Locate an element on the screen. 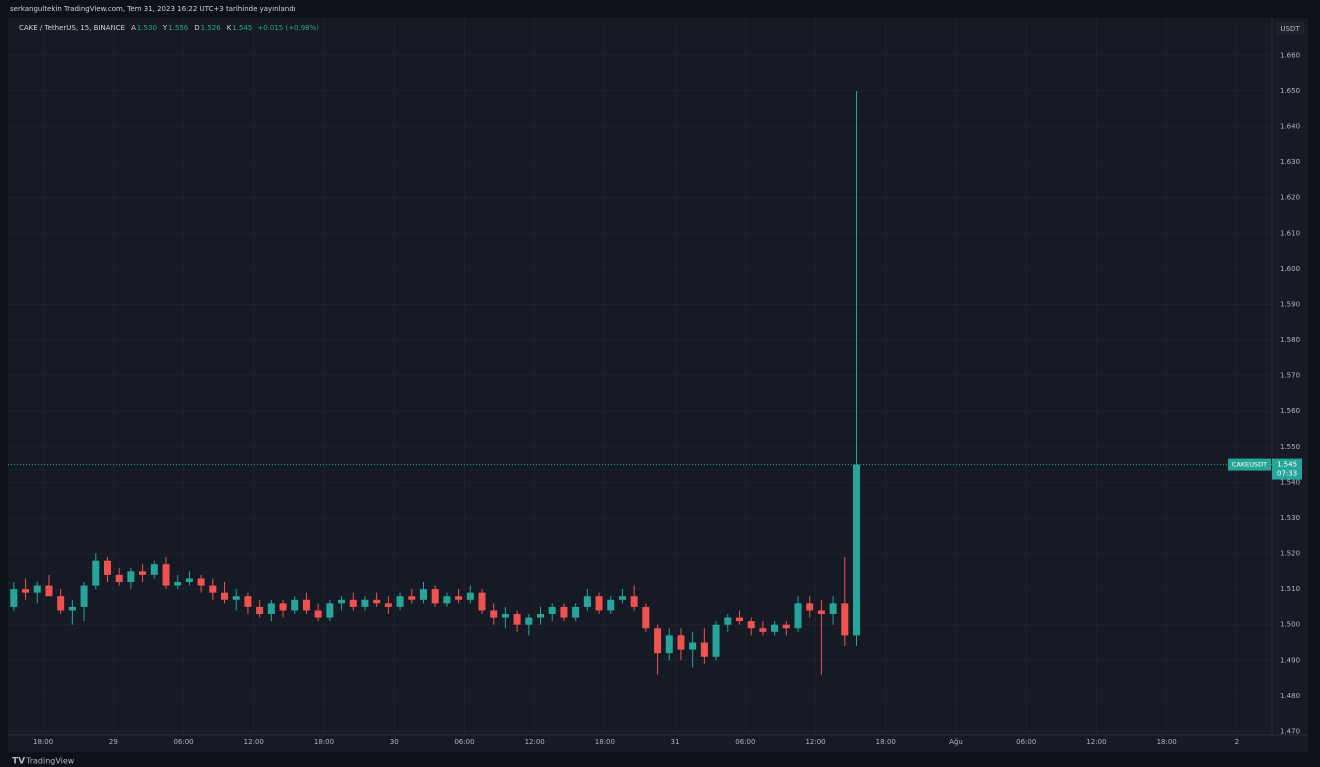 The width and height of the screenshot is (1320, 767). symbol: CAKE / TetherUS, 15, BINANCE is located at coordinates (72, 28).